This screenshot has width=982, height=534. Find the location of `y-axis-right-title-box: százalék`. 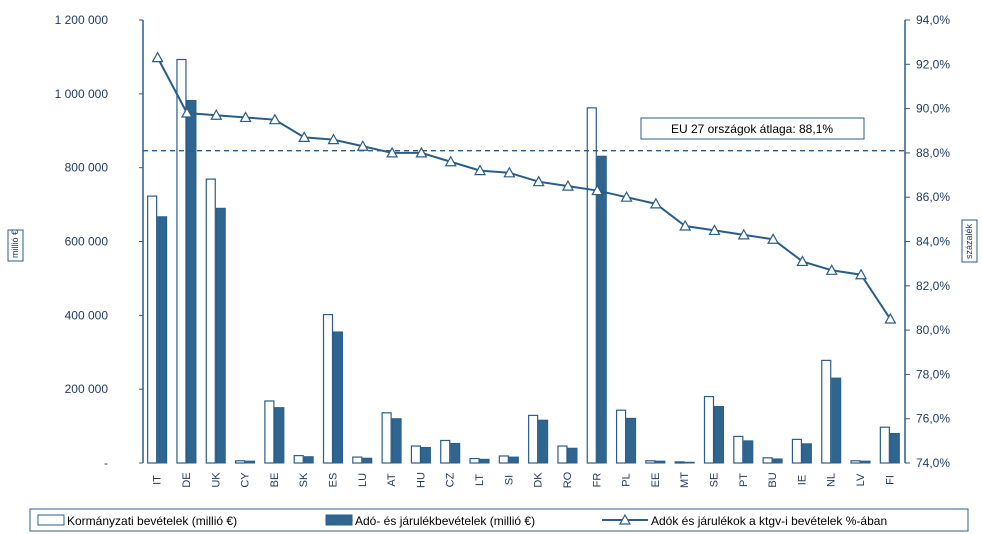

y-axis-right-title-box: százalék is located at coordinates (969, 241).